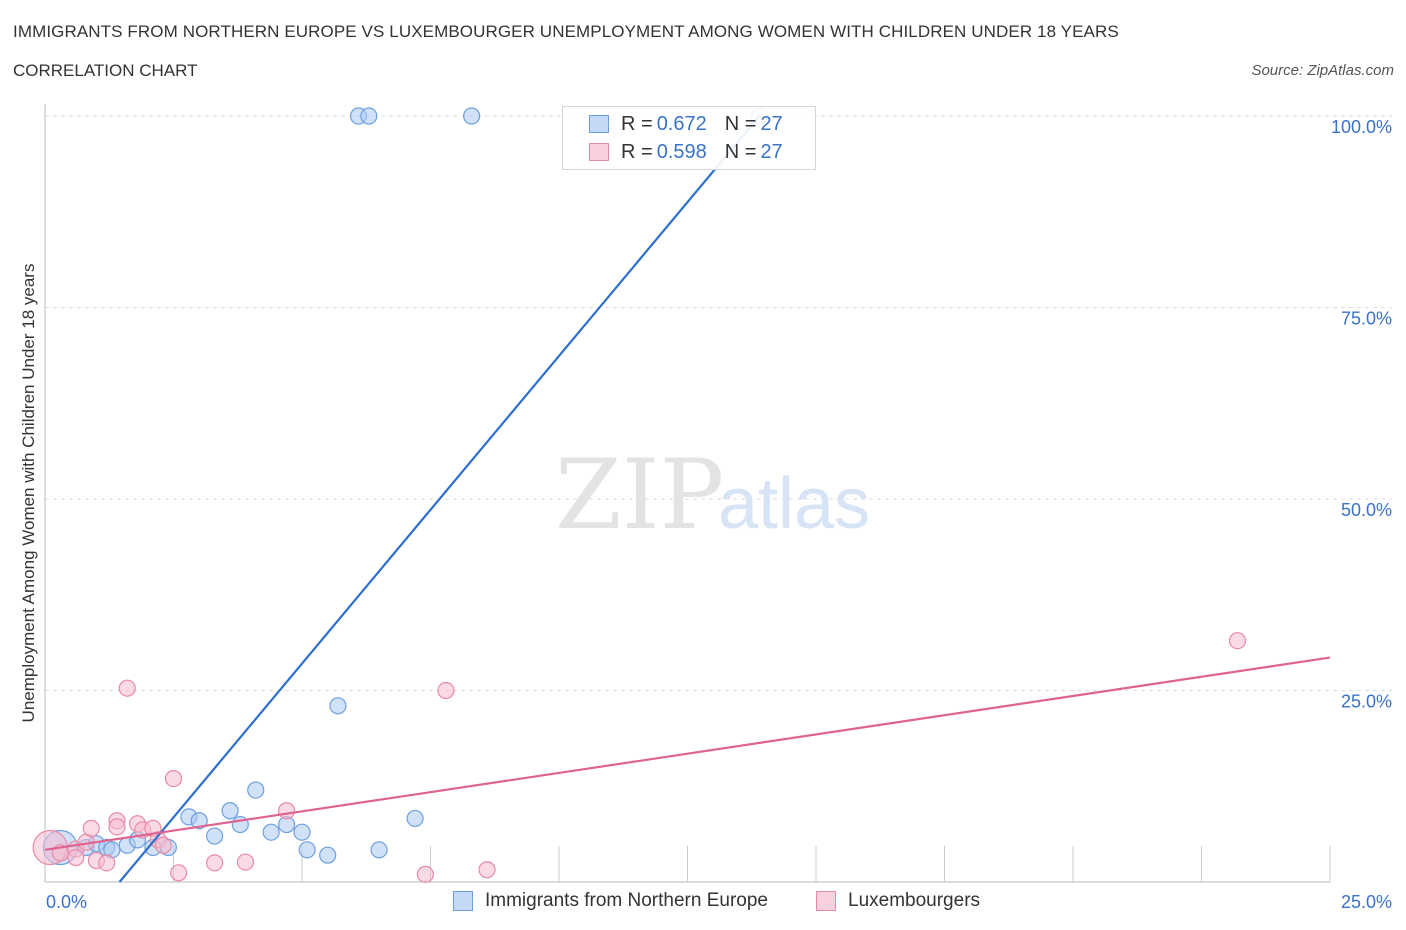  I want to click on bottom-legend-luxembourgers: Luxembourgers, so click(898, 901).